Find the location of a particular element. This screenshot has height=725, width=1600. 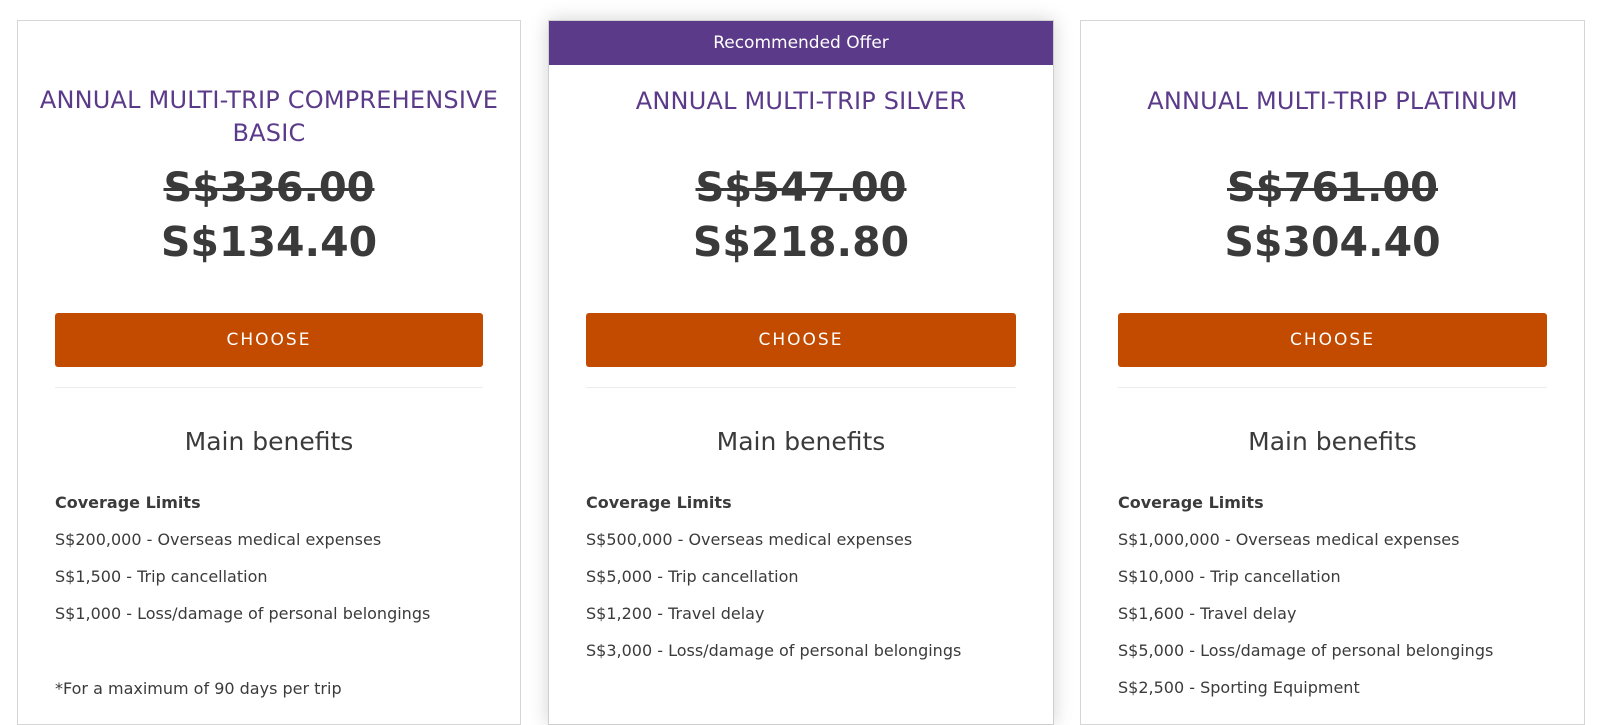

benefit-item: S$1,000,000 - Overseas medical expenses is located at coordinates (1289, 539).